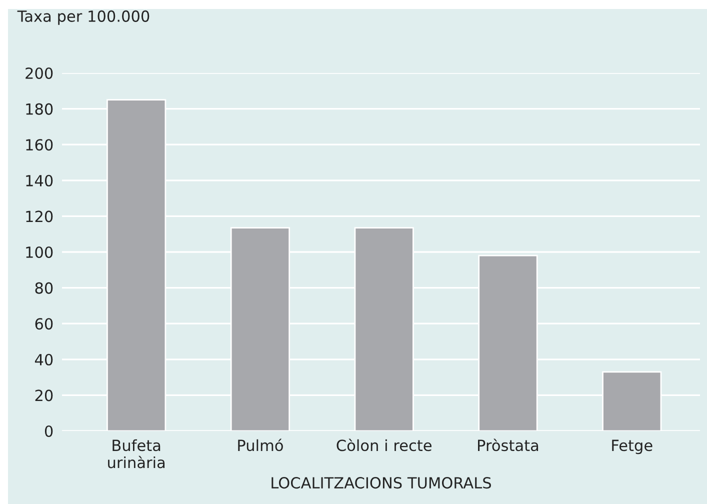 This screenshot has width=707, height=504. I want to click on y-tick-label: 60, so click(44, 324).